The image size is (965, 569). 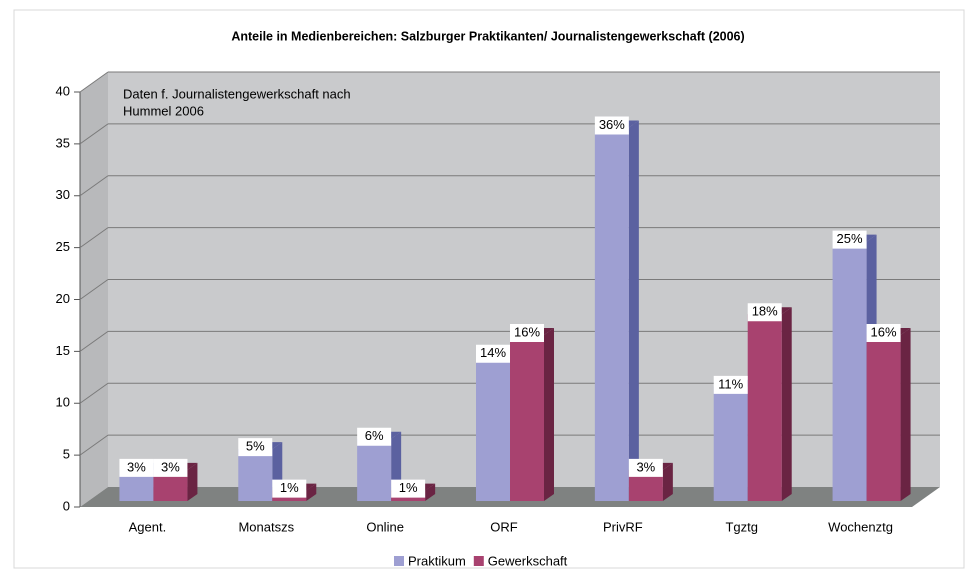 What do you see at coordinates (63, 142) in the screenshot?
I see `y-tick-label: 35` at bounding box center [63, 142].